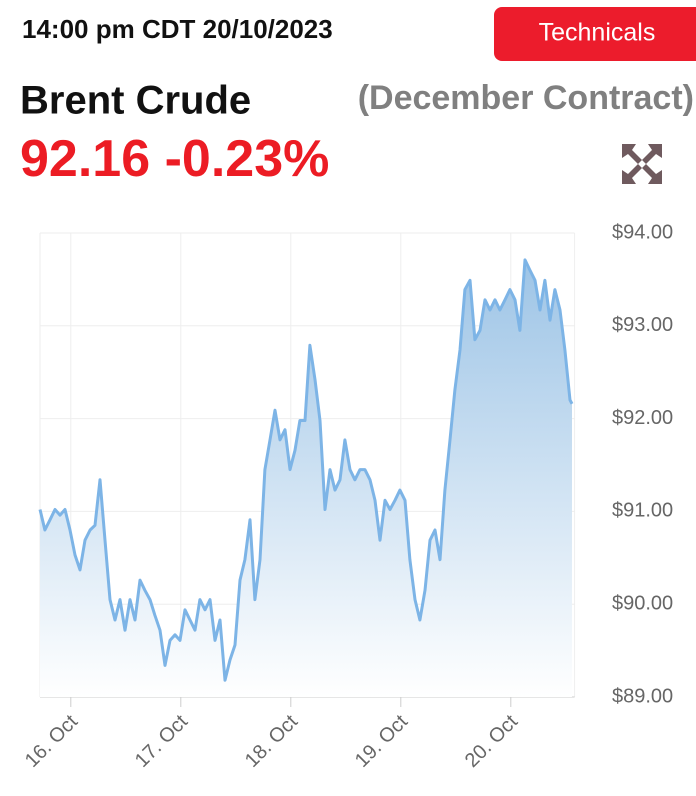 This screenshot has height=796, width=696. What do you see at coordinates (642, 164) in the screenshot?
I see `expand-icon` at bounding box center [642, 164].